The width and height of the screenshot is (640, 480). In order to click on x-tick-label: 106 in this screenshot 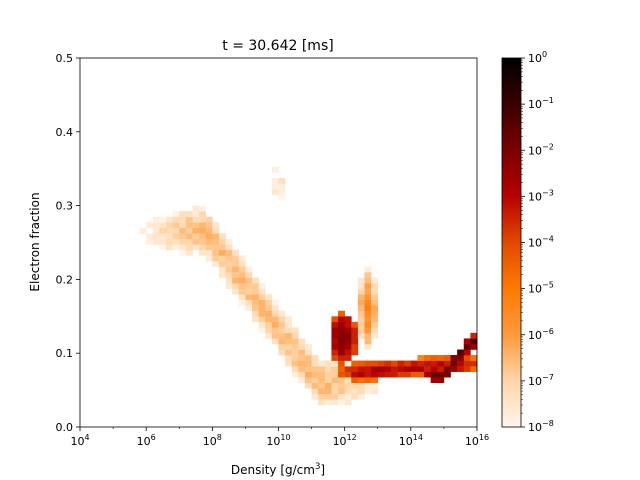, I will do `click(146, 440)`.